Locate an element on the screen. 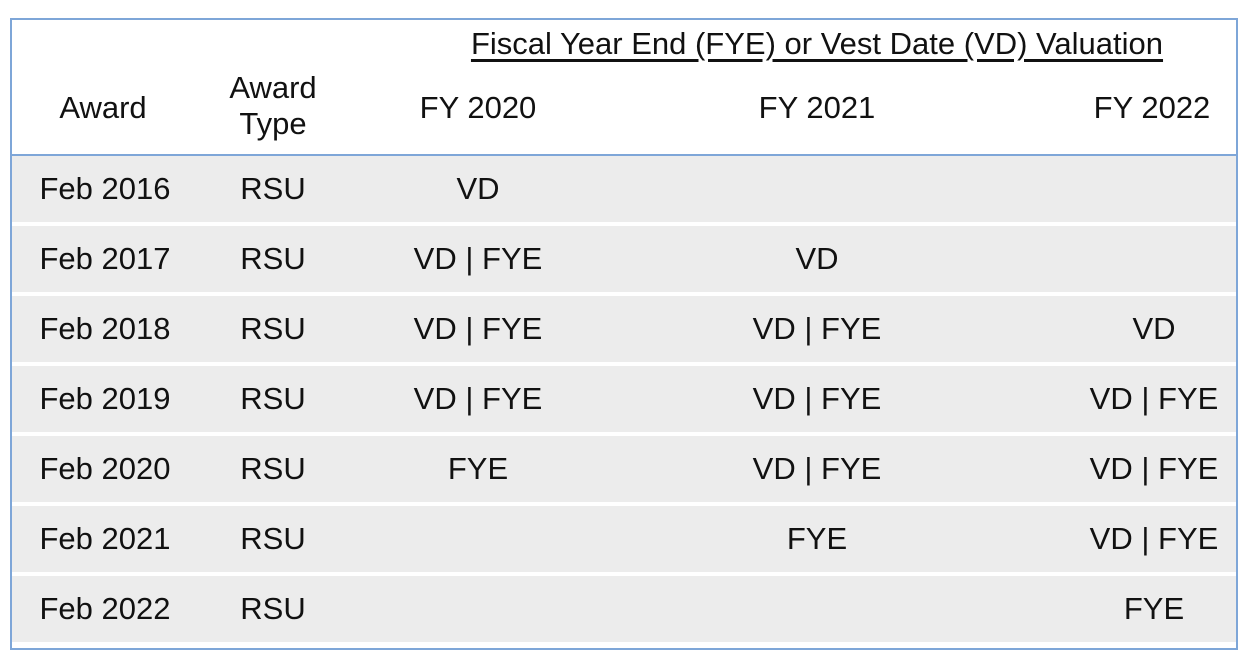 The image size is (1256, 660). cell-fy-2022: FYE is located at coordinates (1154, 608).